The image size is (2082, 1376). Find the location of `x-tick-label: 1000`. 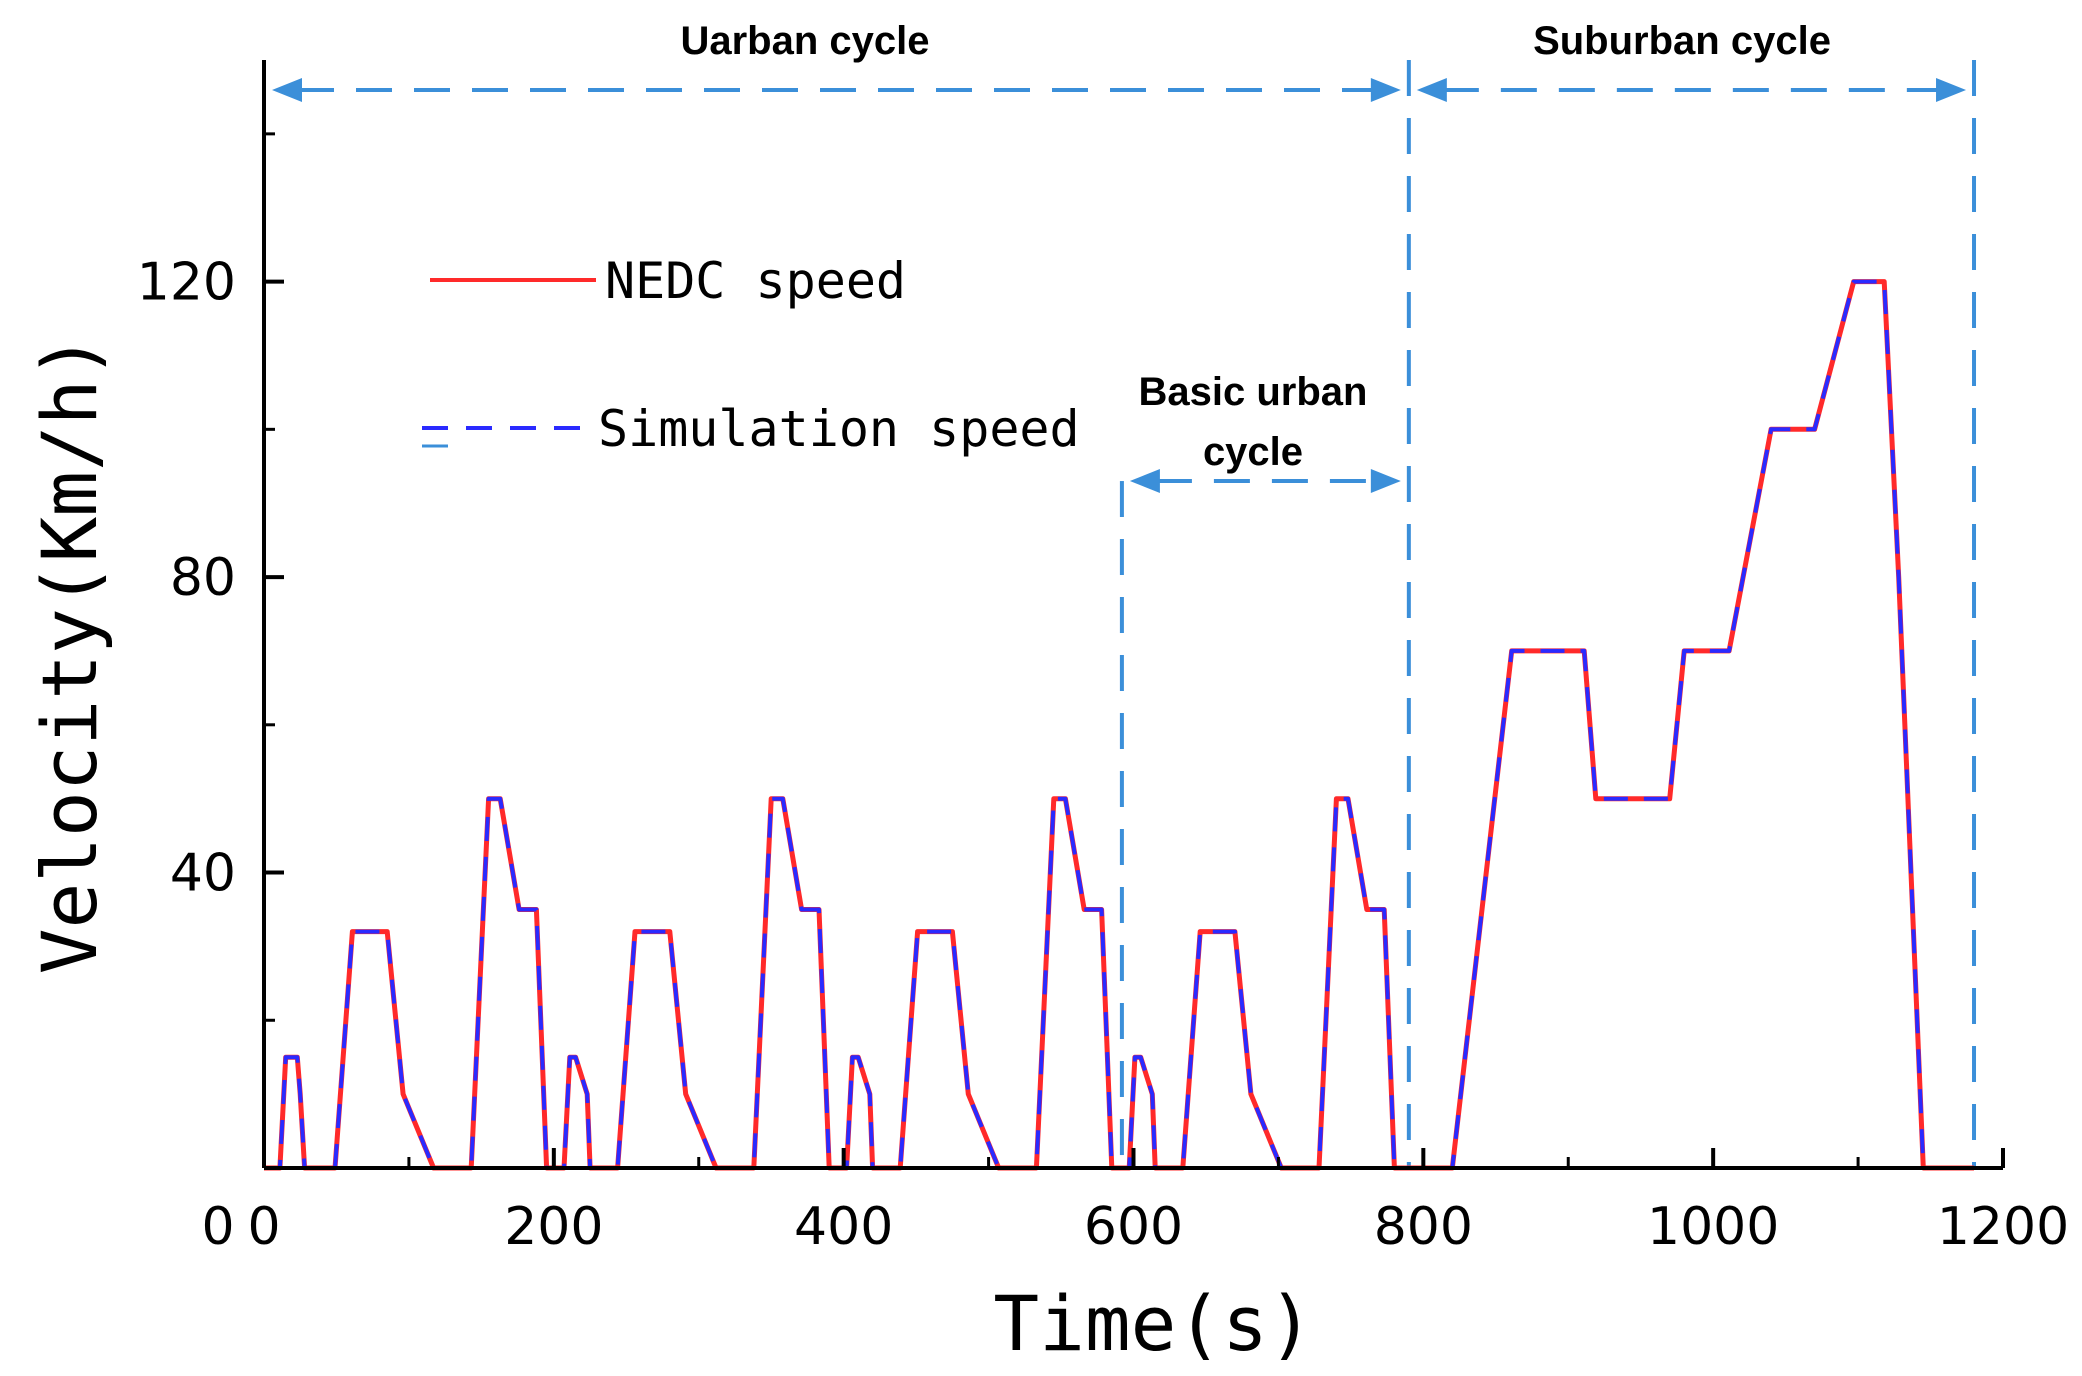

x-tick-label: 1000 is located at coordinates (1713, 1227).